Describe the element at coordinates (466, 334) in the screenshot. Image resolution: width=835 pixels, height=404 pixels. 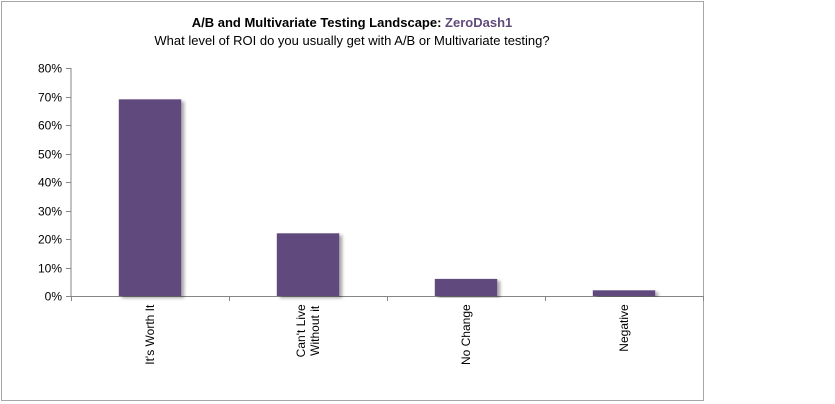
I see `category-label: No Change` at that location.